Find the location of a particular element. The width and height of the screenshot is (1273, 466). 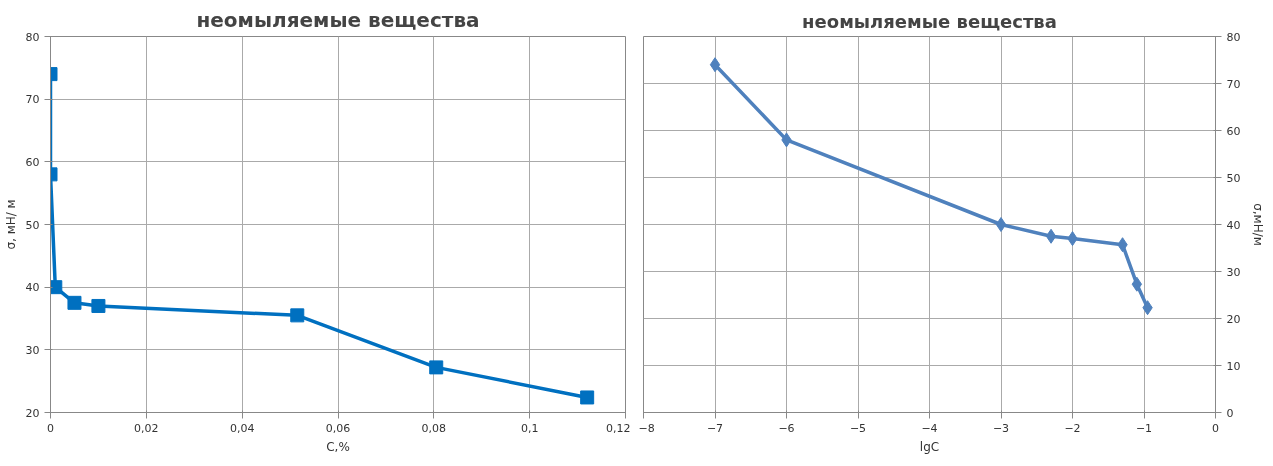

x-tick-label: −2 is located at coordinates (1072, 428).